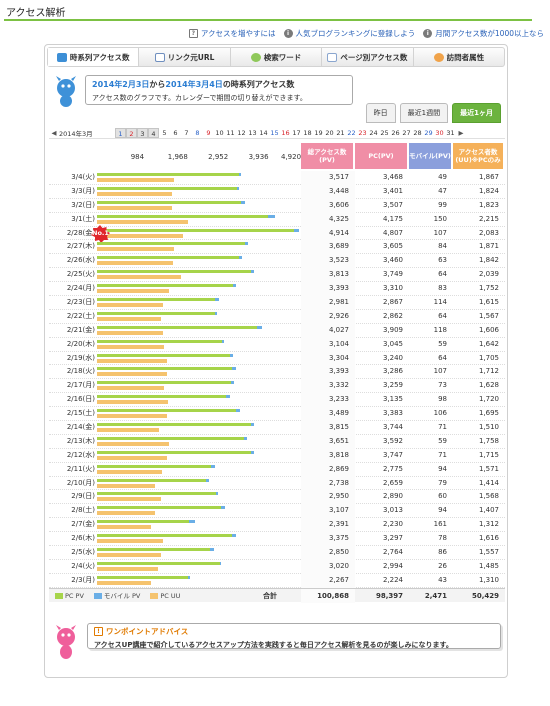 The image size is (550, 706). I want to click on cell-total: 3,104, so click(328, 344).